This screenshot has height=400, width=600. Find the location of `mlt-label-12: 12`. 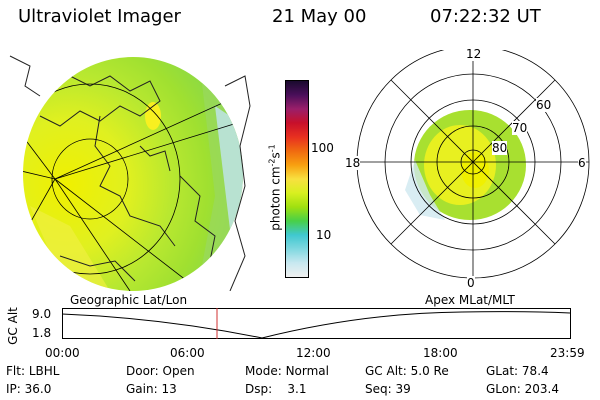

mlt-label-12: 12 is located at coordinates (474, 54).